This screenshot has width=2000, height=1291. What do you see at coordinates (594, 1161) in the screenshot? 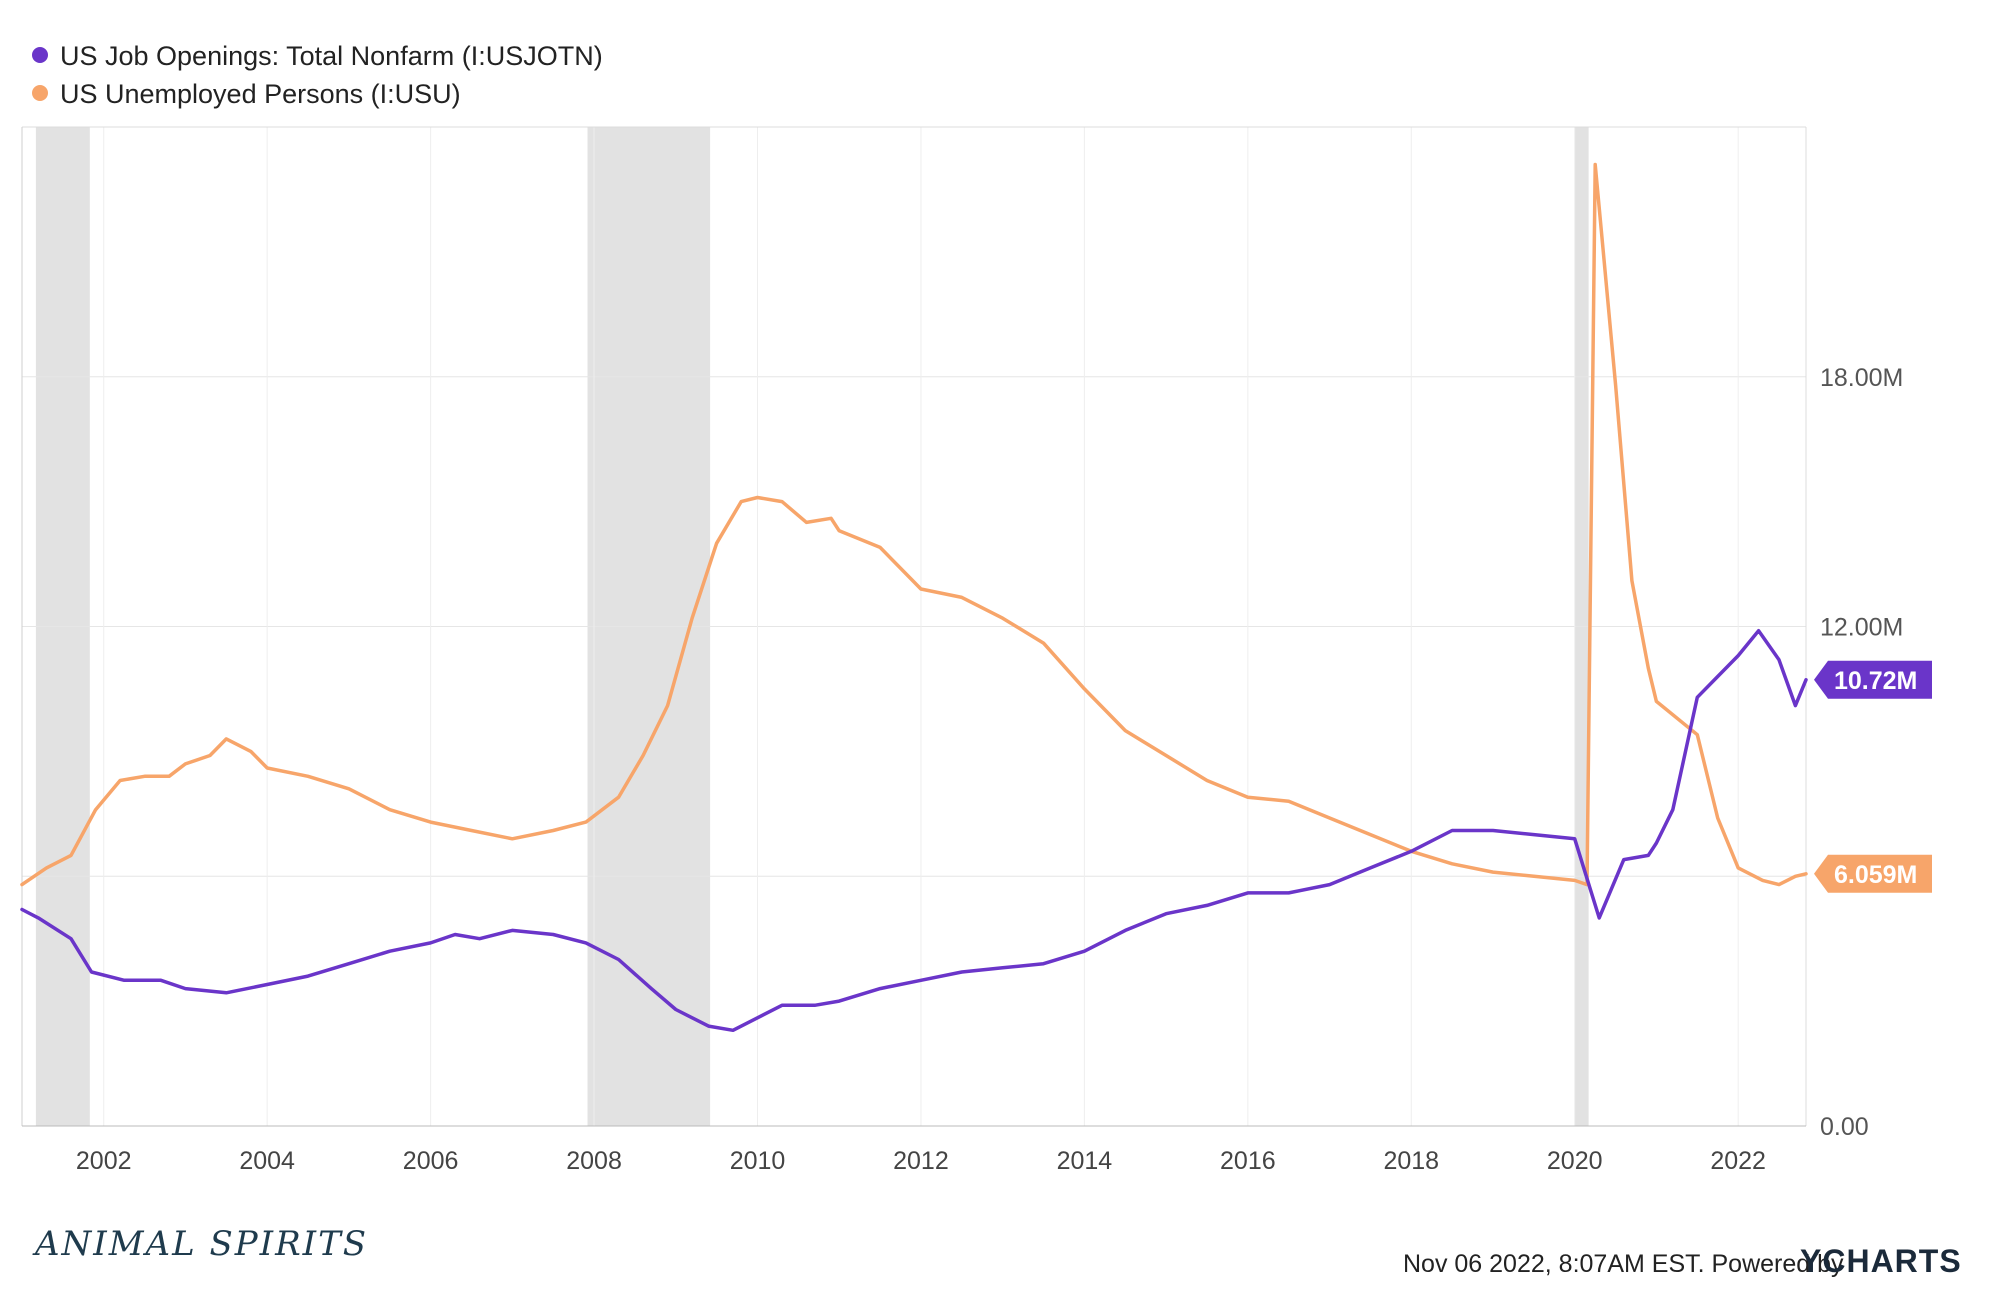
I see `x-tick-label: 2008` at bounding box center [594, 1161].